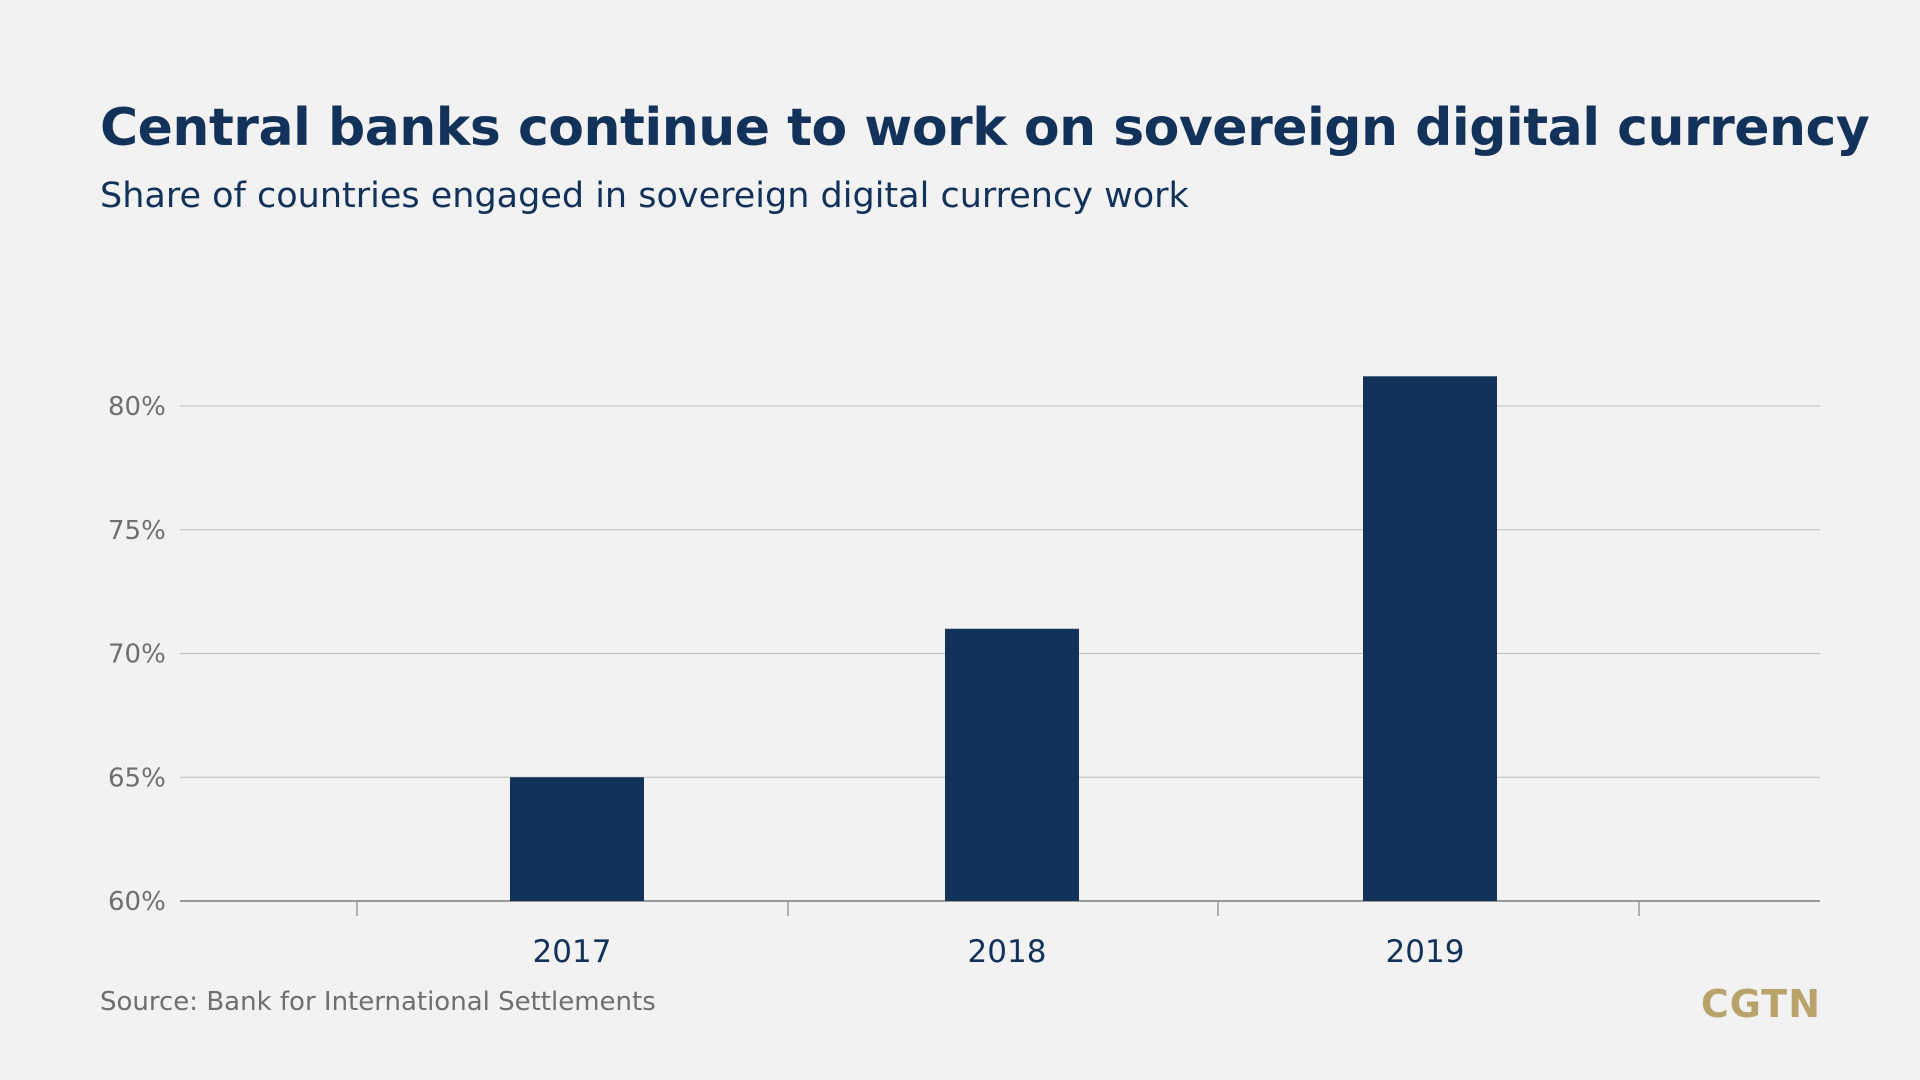 Image resolution: width=1920 pixels, height=1080 pixels. What do you see at coordinates (572, 952) in the screenshot?
I see `x-tick-label: 2017` at bounding box center [572, 952].